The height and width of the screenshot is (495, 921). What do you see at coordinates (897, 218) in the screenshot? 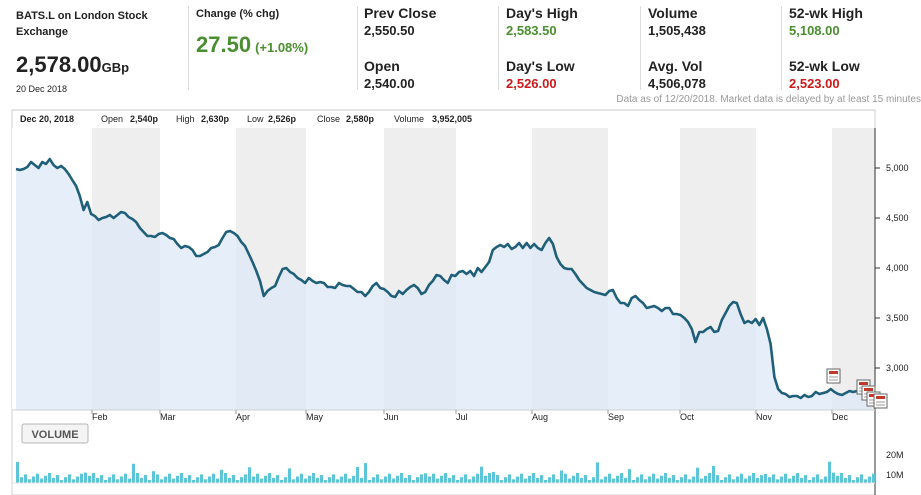
I see `y-tick-label: 4,500` at bounding box center [897, 218].